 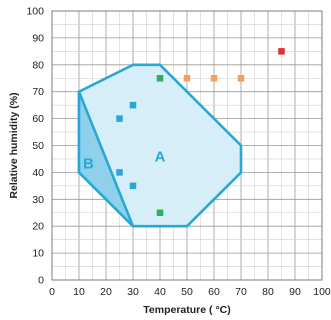 I want to click on x-tick-label: 70, so click(x=241, y=292).